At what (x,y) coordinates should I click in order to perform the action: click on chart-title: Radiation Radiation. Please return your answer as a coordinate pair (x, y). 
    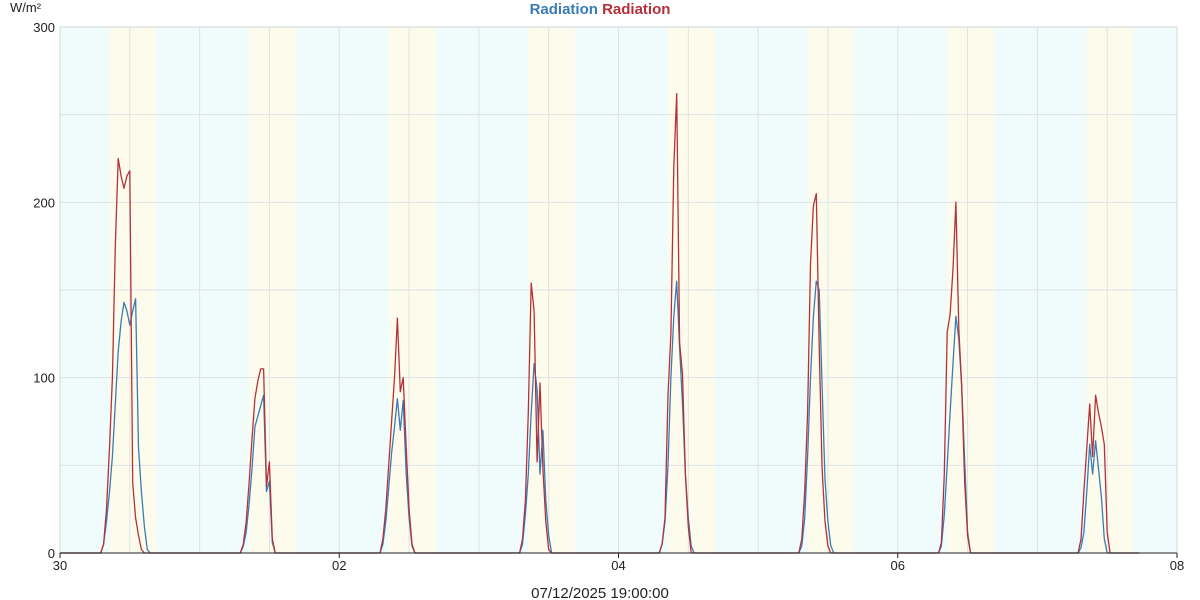
    Looking at the image, I should click on (600, 9).